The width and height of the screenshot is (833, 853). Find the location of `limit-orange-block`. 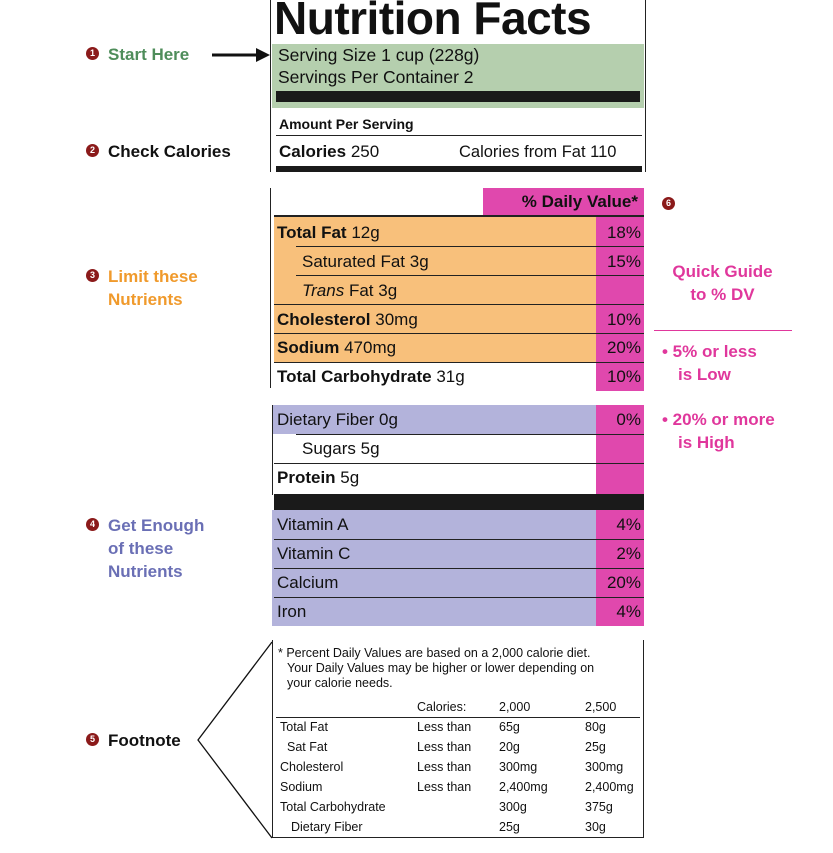

limit-orange-block is located at coordinates (435, 290).